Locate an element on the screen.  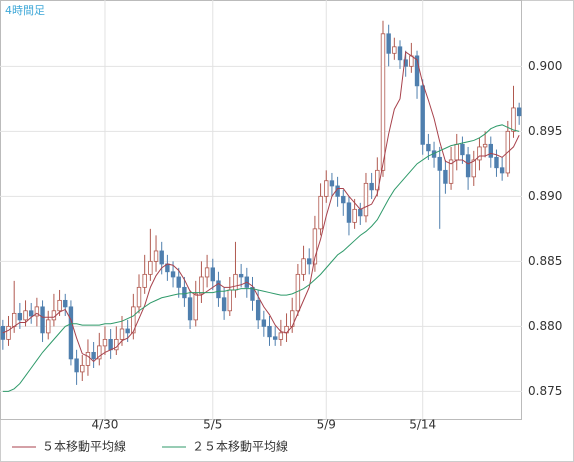
y-tick-label: 0.880 is located at coordinates (545, 326).